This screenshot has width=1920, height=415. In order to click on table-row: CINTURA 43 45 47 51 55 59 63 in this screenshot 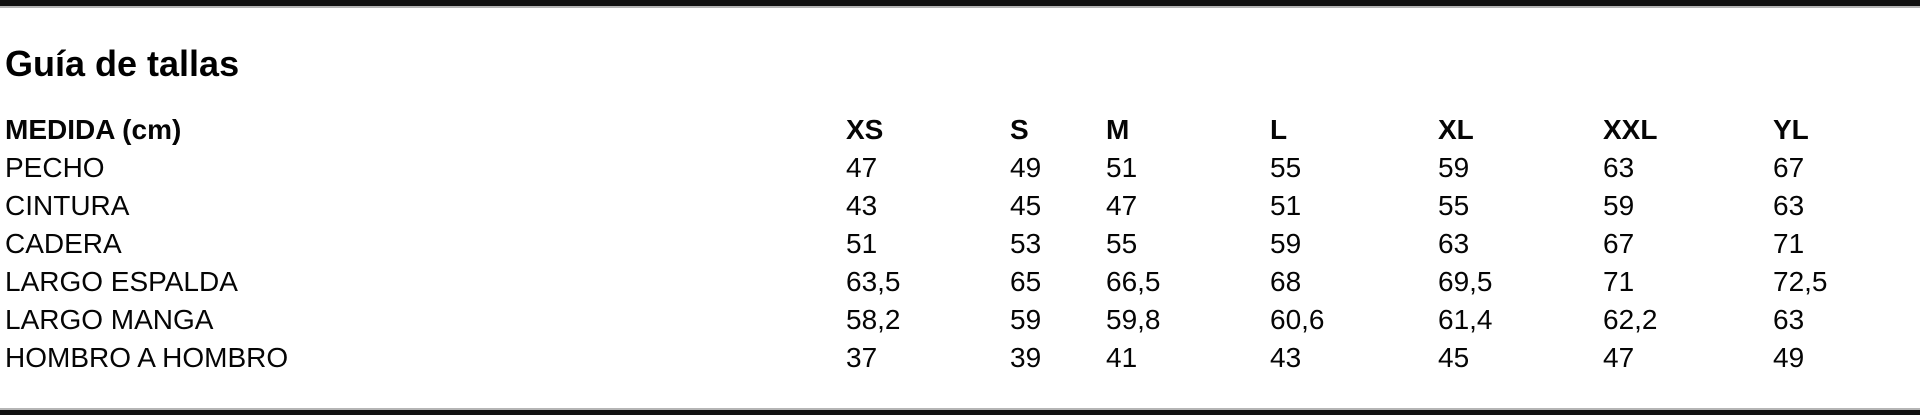, I will do `click(960, 206)`.